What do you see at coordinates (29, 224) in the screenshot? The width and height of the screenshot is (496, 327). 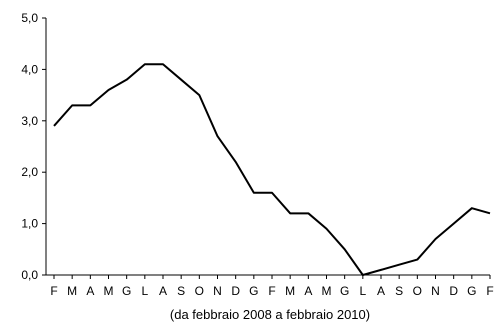 I see `y-tick-label: 1,0` at bounding box center [29, 224].